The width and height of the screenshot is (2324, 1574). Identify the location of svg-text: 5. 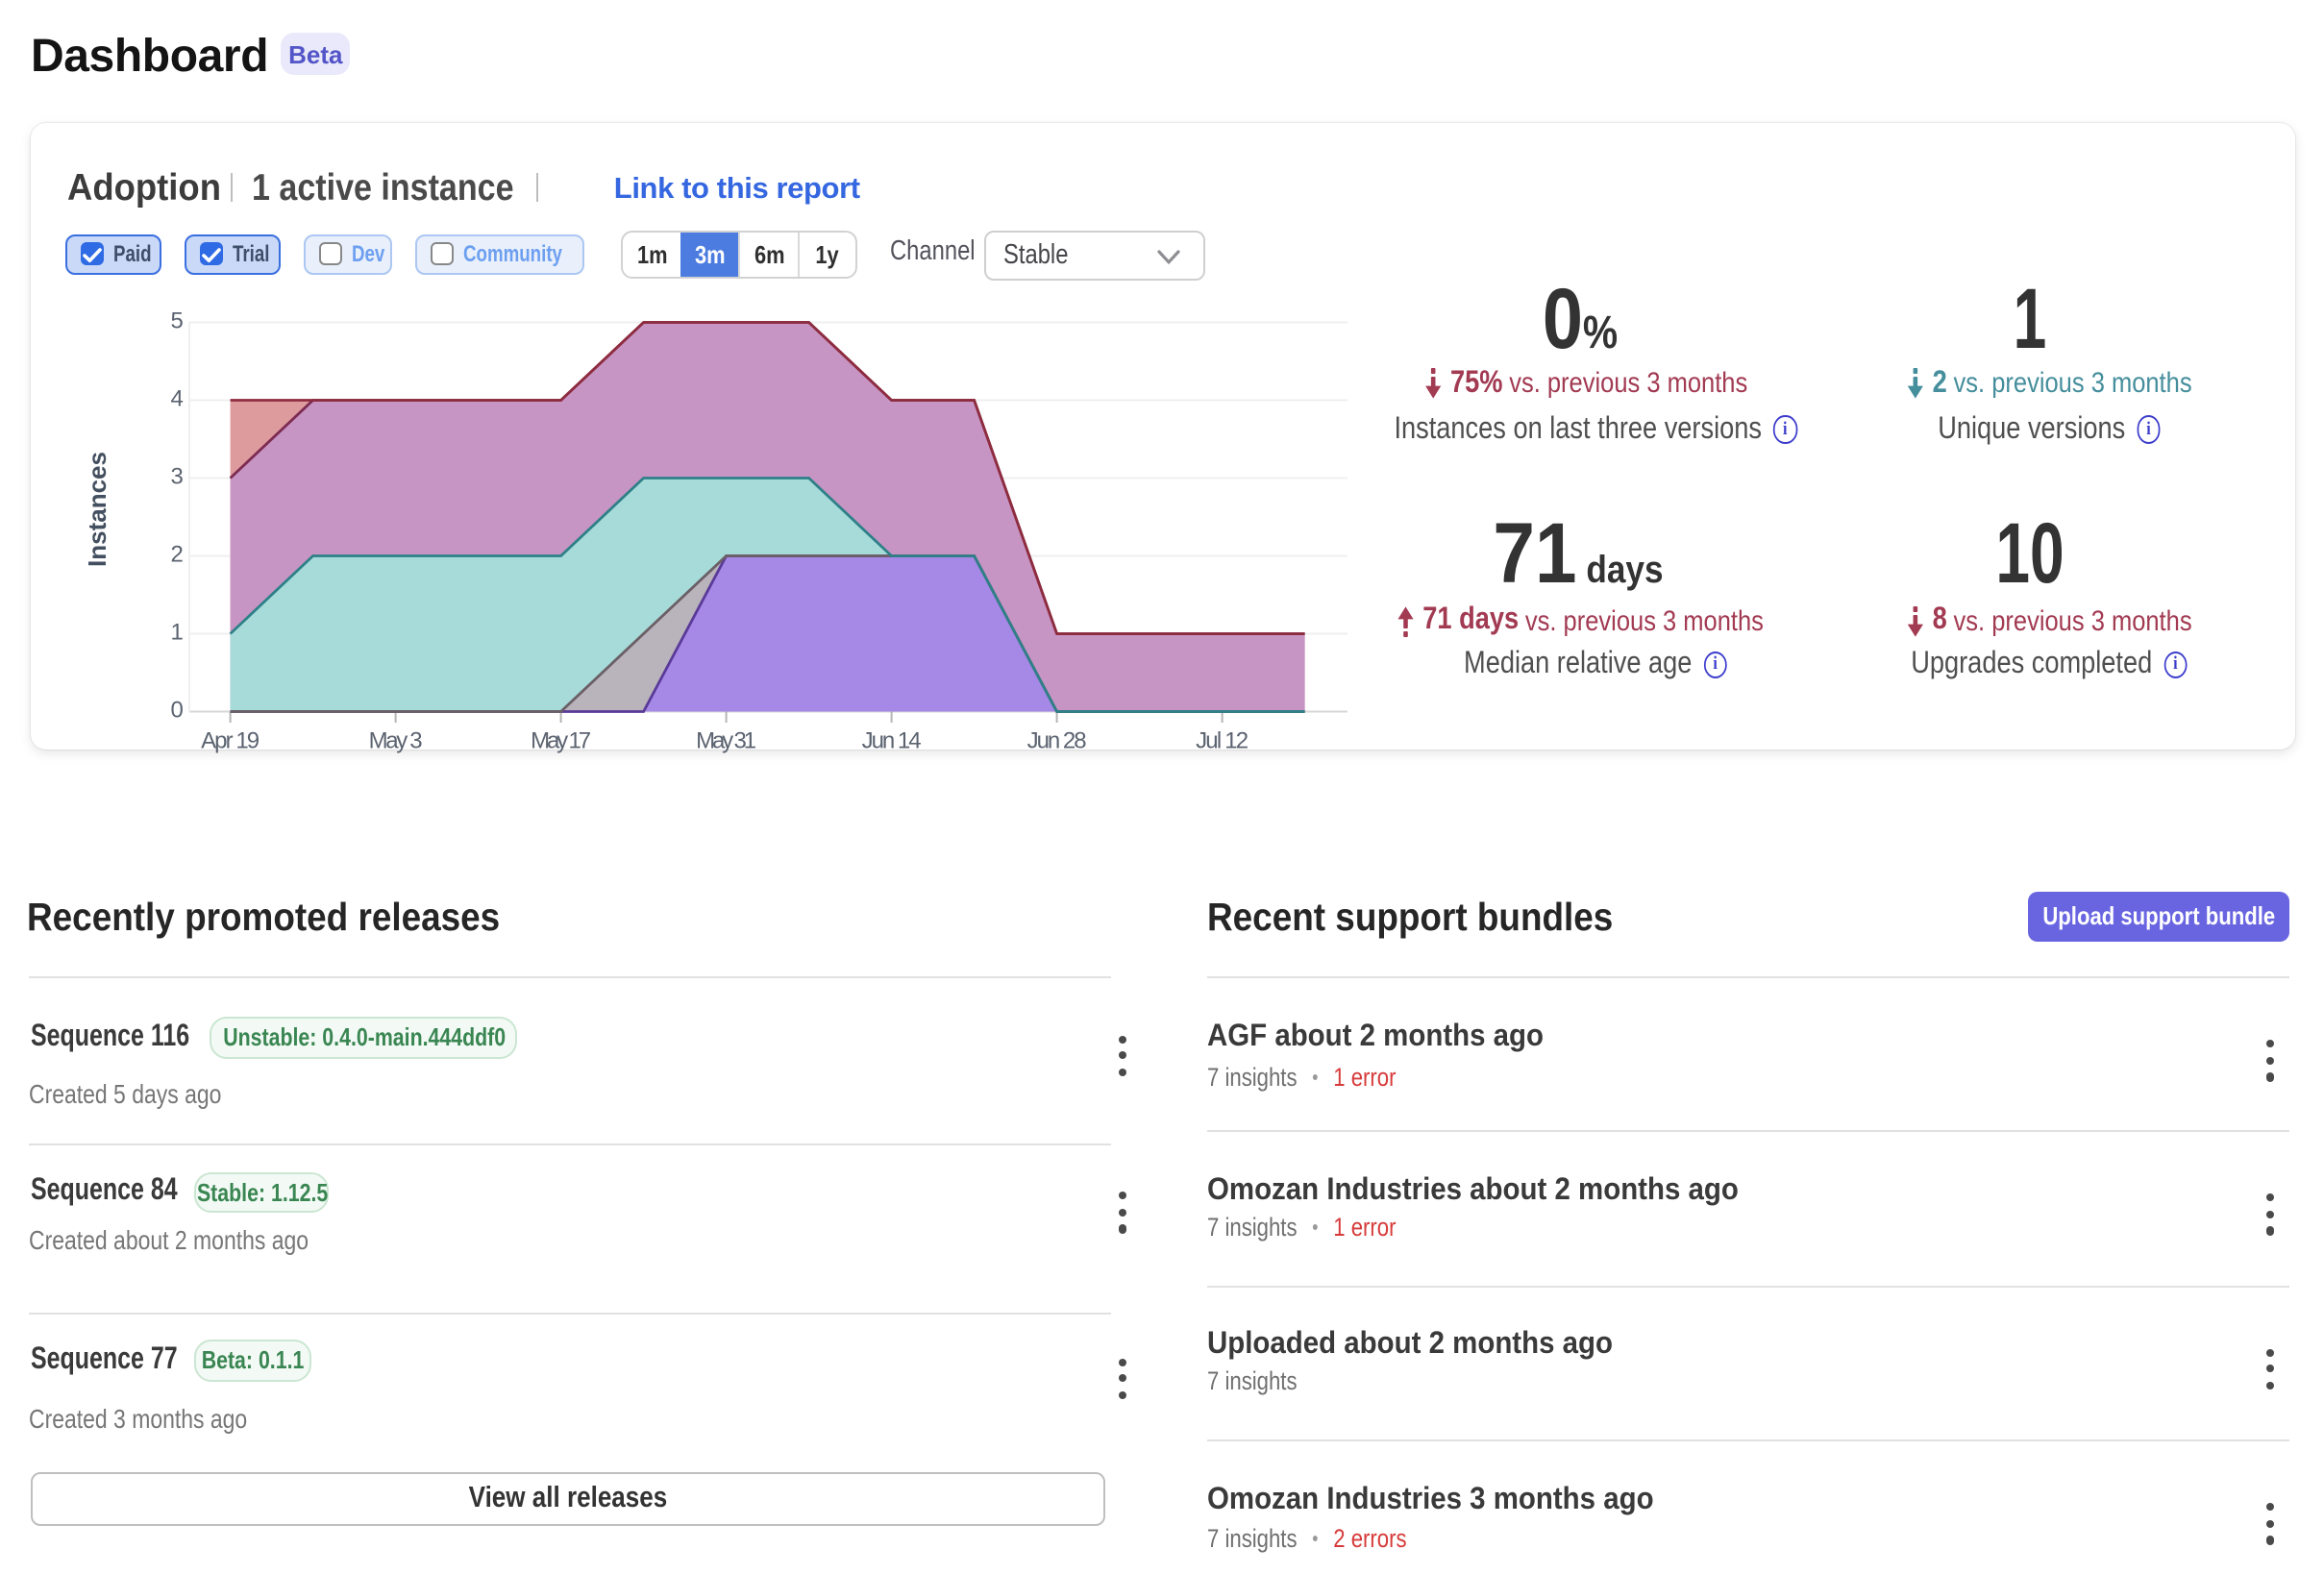
(176, 320).